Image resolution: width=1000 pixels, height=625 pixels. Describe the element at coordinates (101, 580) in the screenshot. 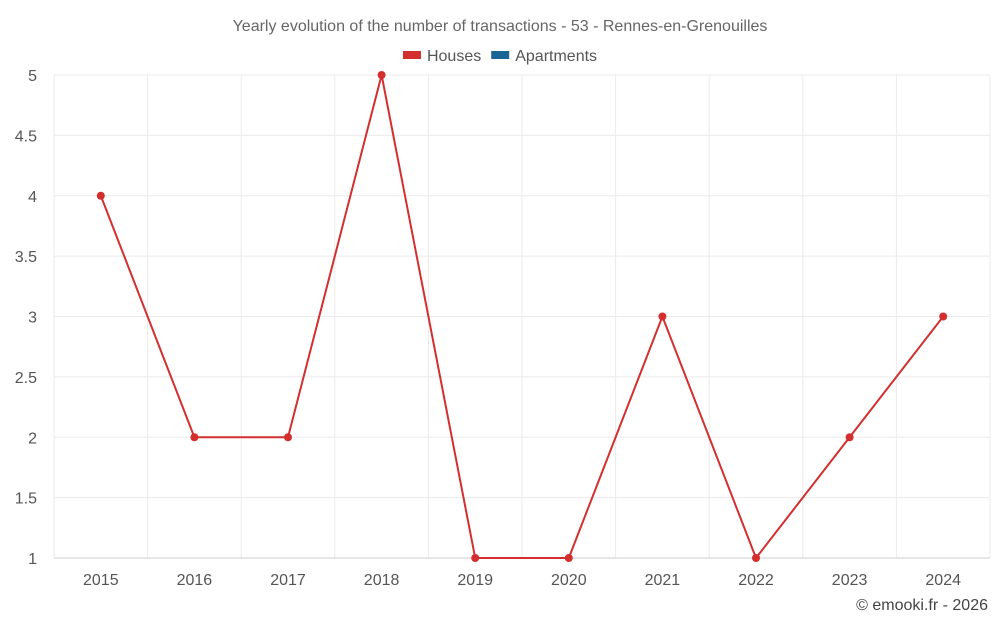

I see `x-tick-label: 2015` at that location.